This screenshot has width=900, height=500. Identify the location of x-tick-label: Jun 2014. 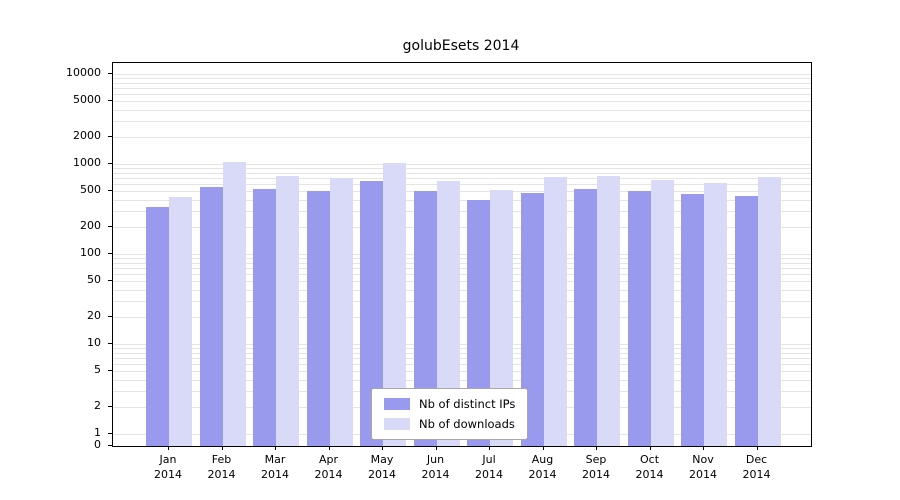
(436, 468).